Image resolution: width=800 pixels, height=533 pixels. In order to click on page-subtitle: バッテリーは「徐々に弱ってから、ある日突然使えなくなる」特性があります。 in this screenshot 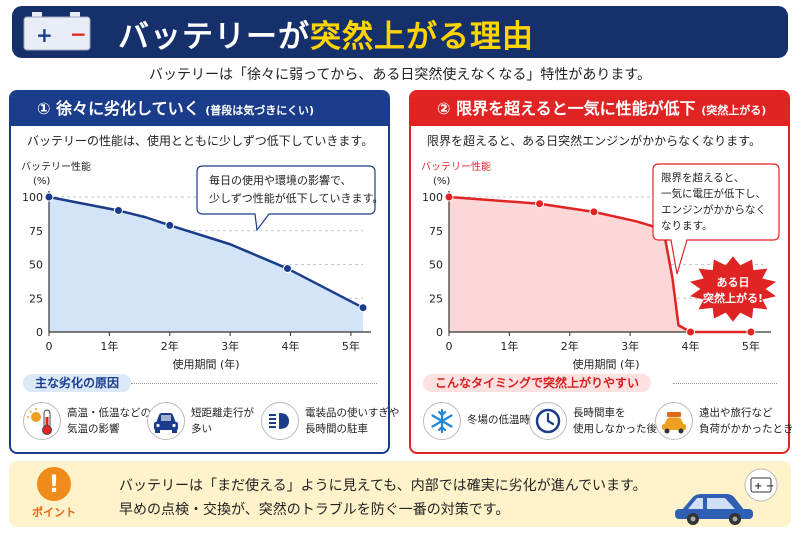, I will do `click(400, 75)`.